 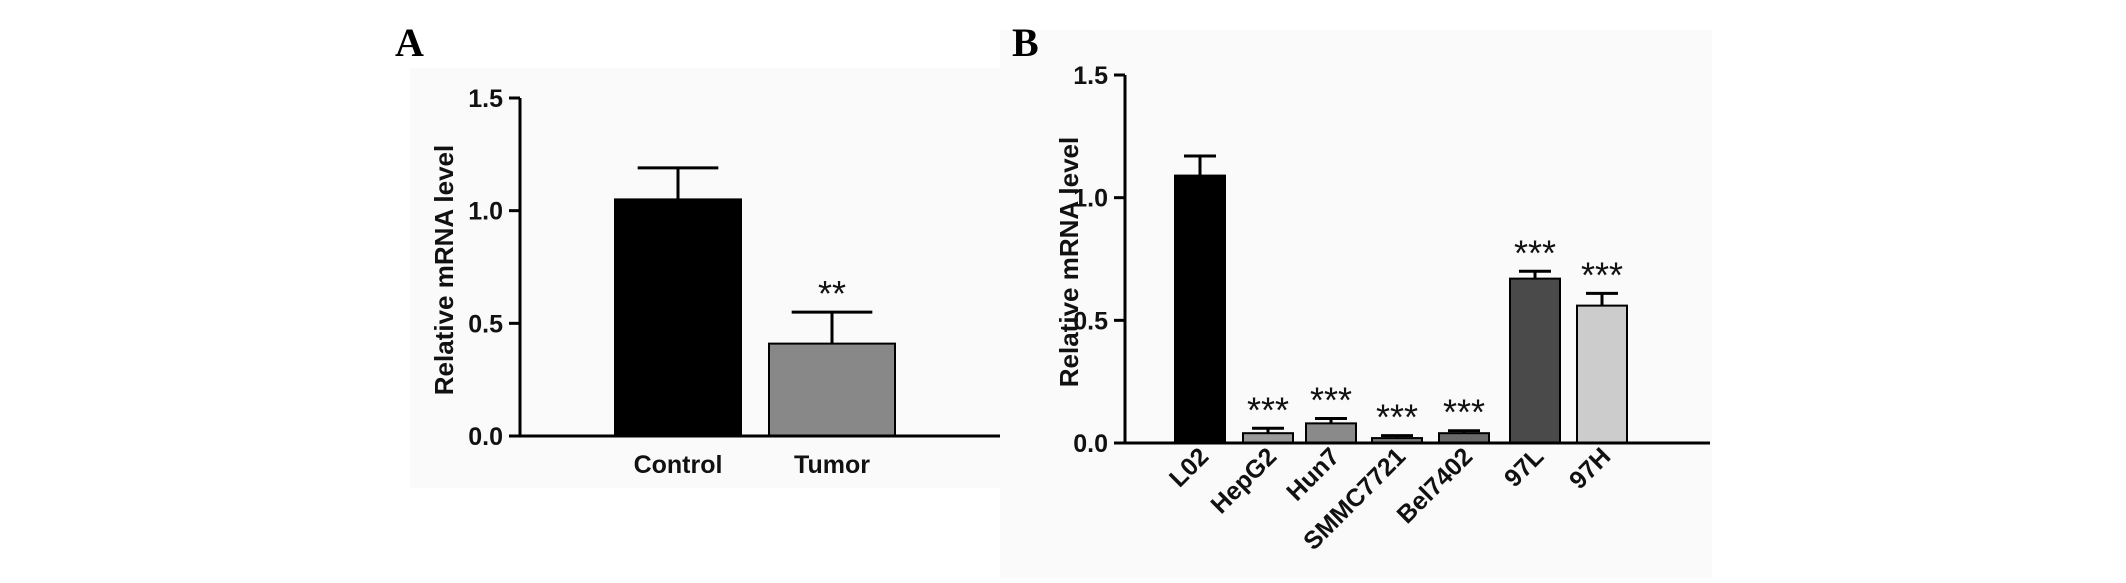 What do you see at coordinates (485, 99) in the screenshot?
I see `panel-a-y-tick-label: 1.5` at bounding box center [485, 99].